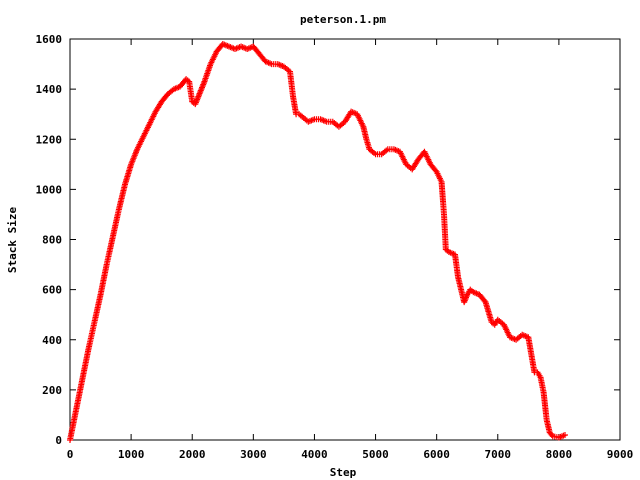 The image size is (640, 480). I want to click on y-tick-label: 1000, so click(49, 189).